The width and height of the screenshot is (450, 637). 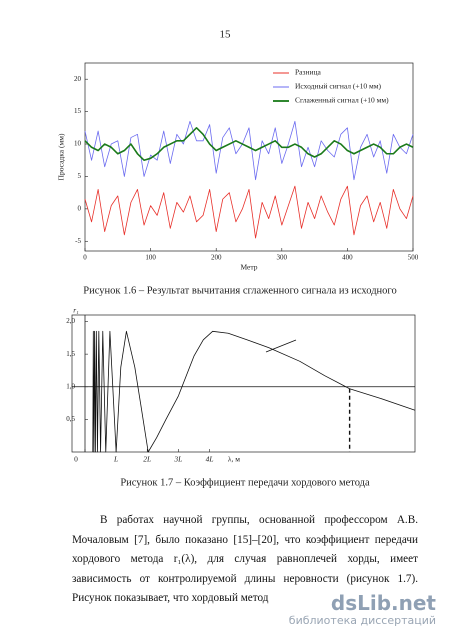 I want to click on x-tick-label: 2L, so click(x=147, y=459).